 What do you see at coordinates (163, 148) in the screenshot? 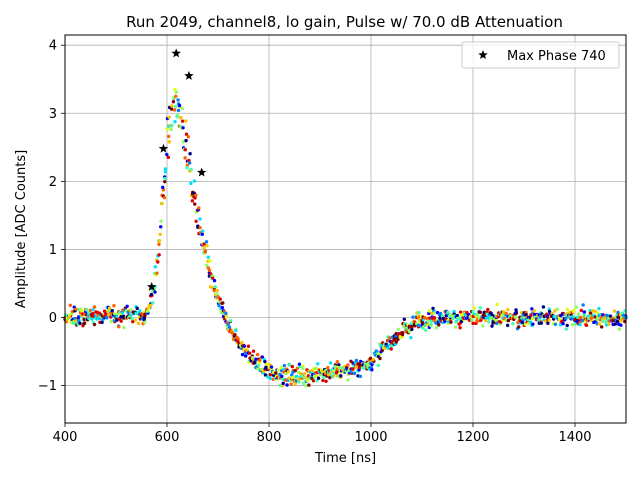
I see `max-phase-star` at bounding box center [163, 148].